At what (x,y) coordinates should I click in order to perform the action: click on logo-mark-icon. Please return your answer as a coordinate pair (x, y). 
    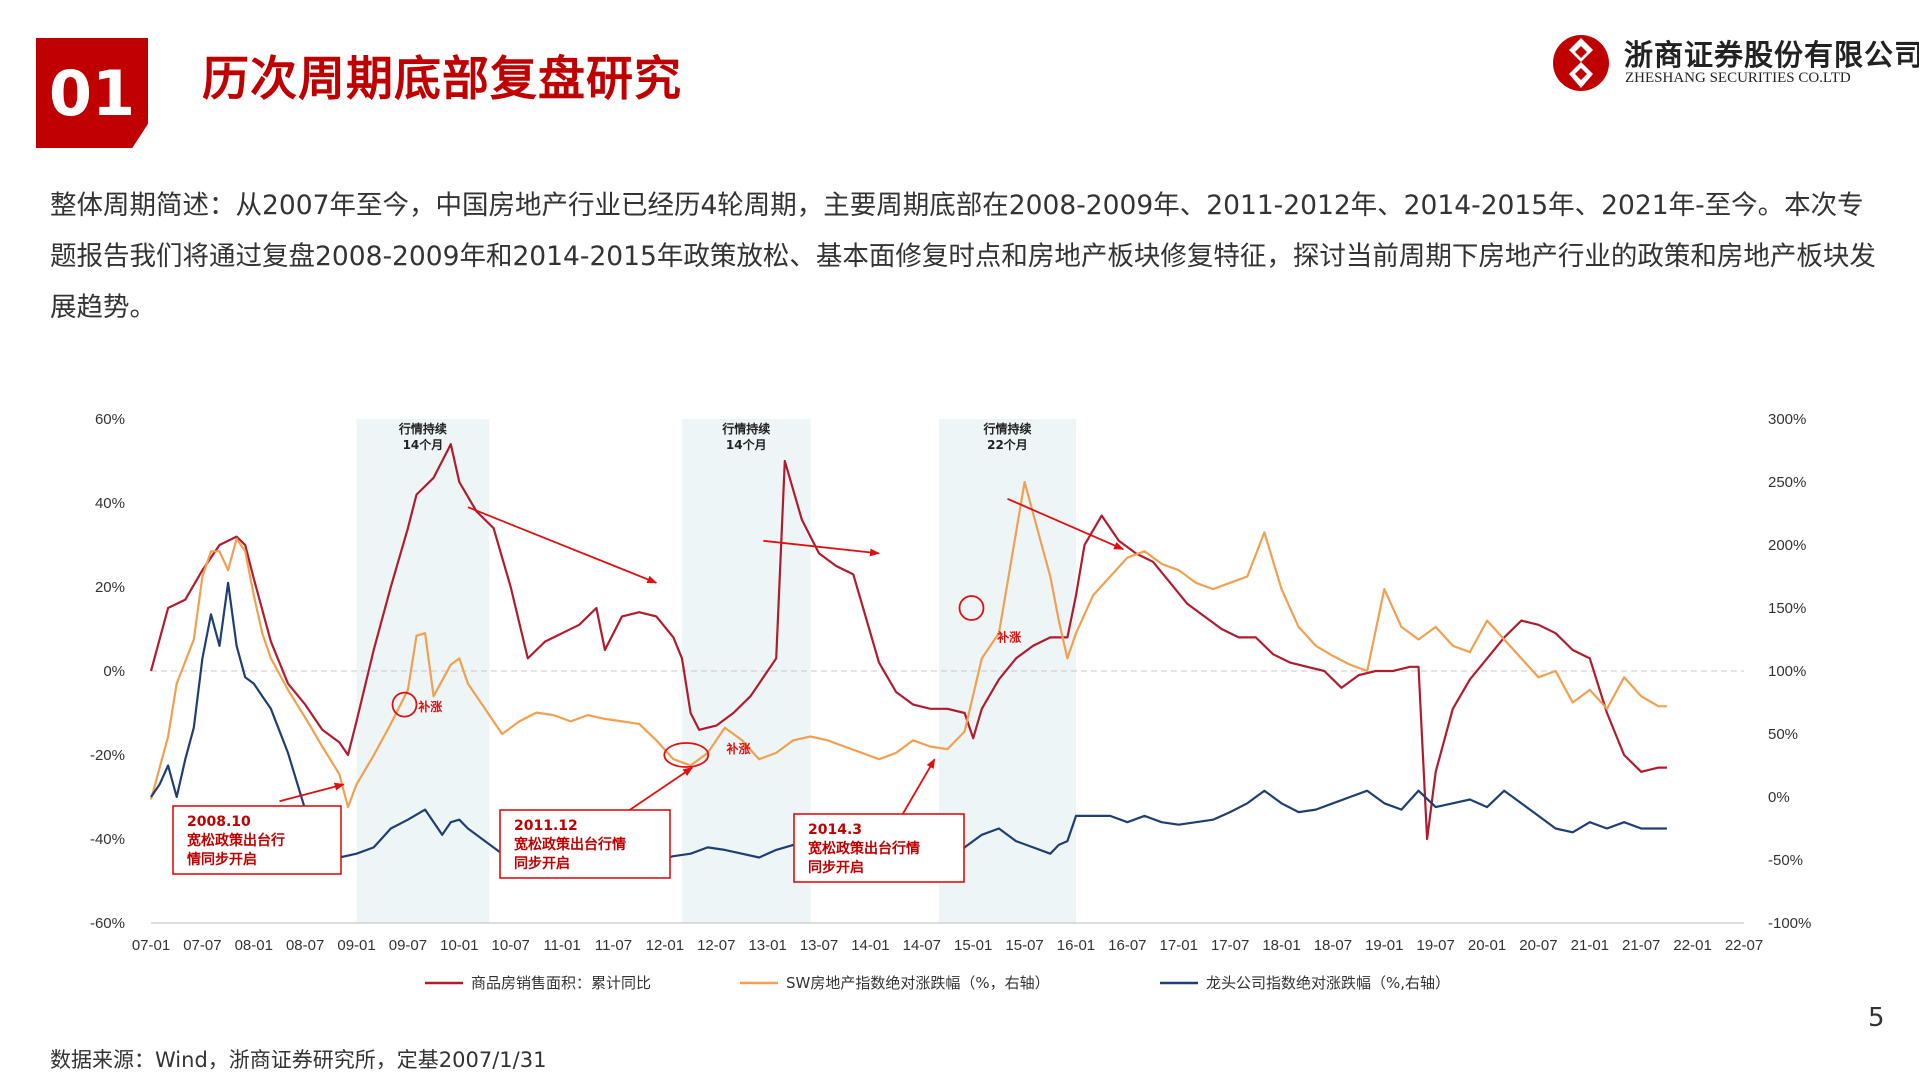
    Looking at the image, I should click on (1581, 63).